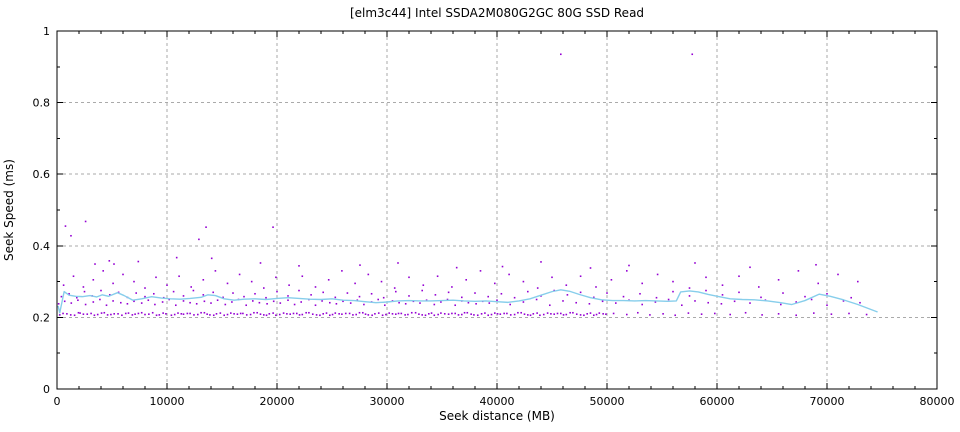  Describe the element at coordinates (497, 401) in the screenshot. I see `svg-text: 40000` at that location.